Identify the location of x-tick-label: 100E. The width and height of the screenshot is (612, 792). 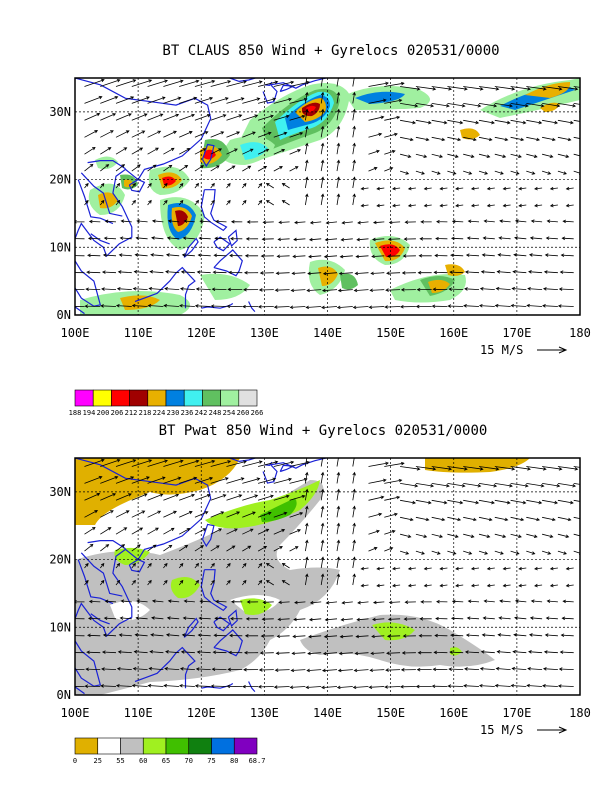
(75, 333).